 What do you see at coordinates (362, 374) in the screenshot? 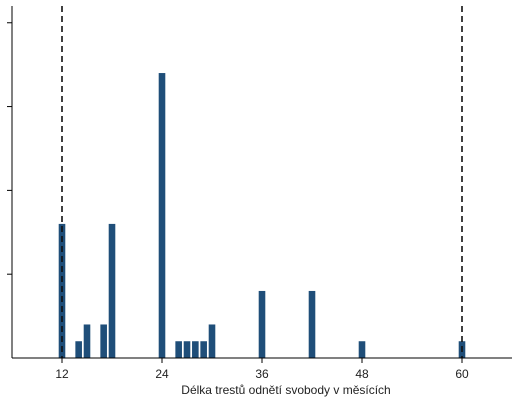
I see `x-tick-label: 48` at bounding box center [362, 374].